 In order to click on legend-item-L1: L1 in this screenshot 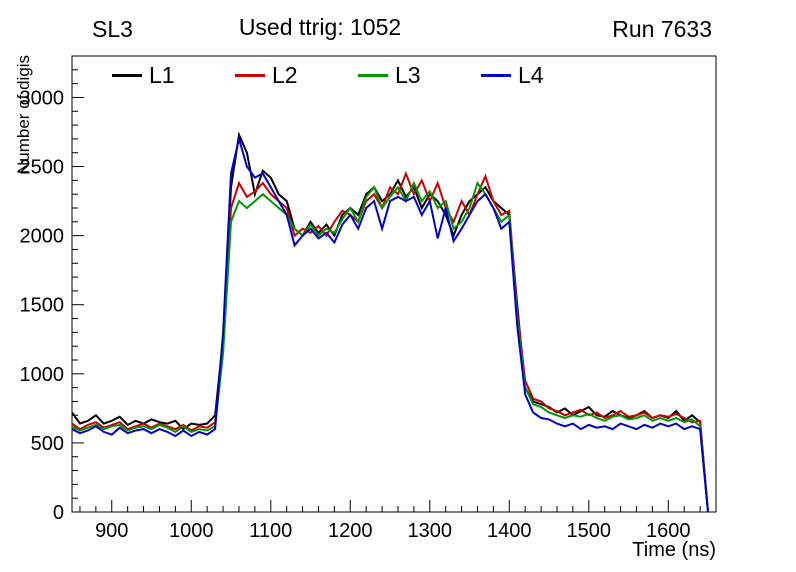, I will do `click(173, 75)`.